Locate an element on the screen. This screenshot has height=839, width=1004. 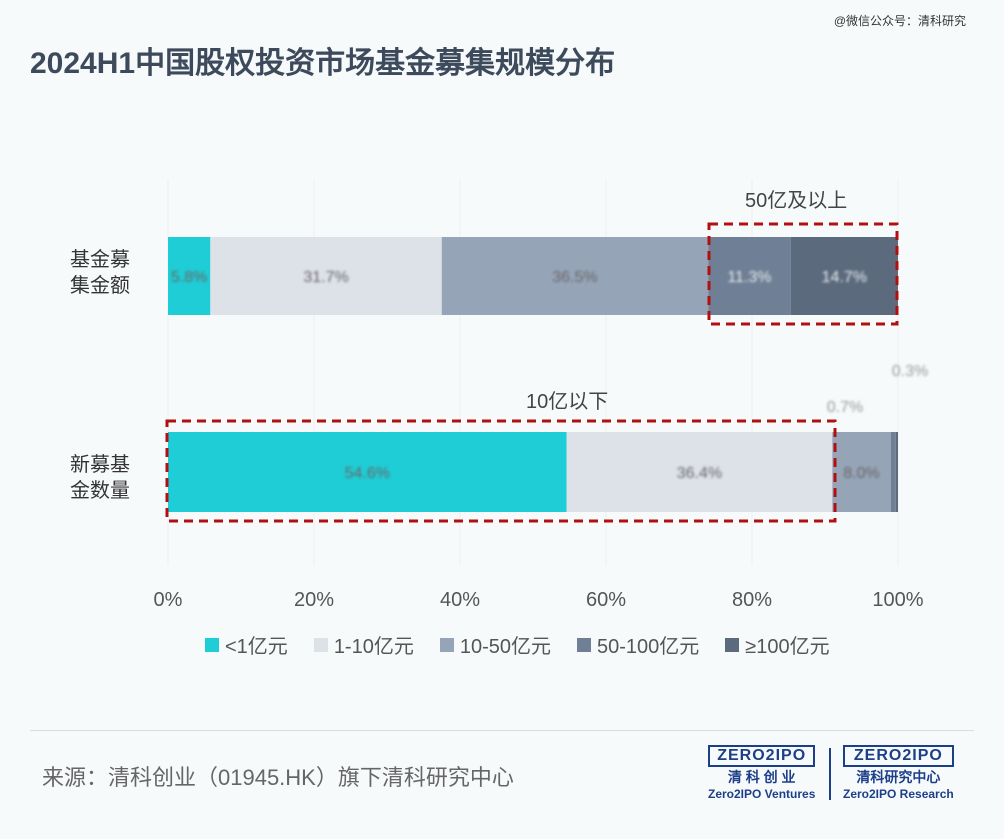
data-label: 14.7% is located at coordinates (844, 277).